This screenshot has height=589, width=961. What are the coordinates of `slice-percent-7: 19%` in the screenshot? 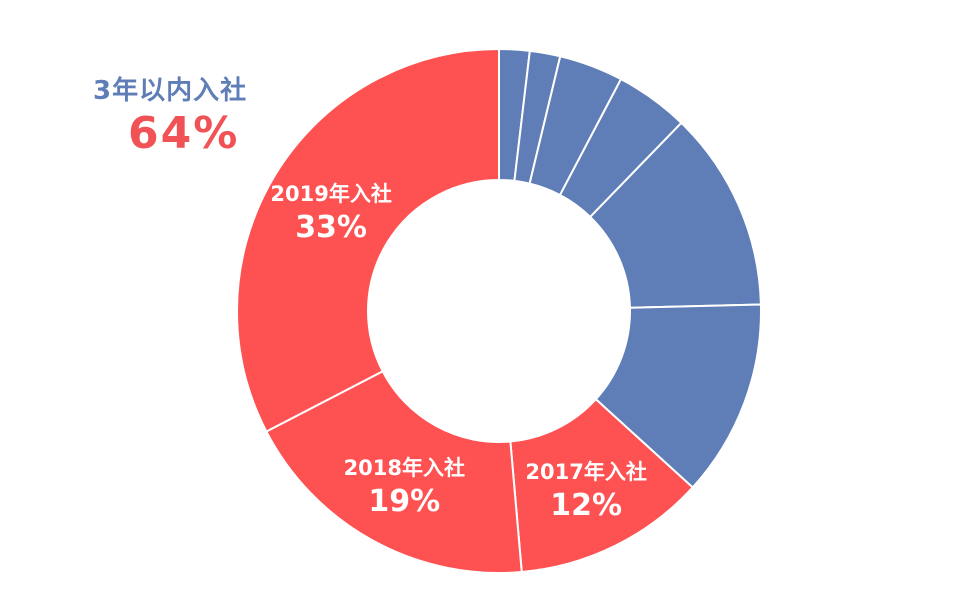 It's located at (404, 501).